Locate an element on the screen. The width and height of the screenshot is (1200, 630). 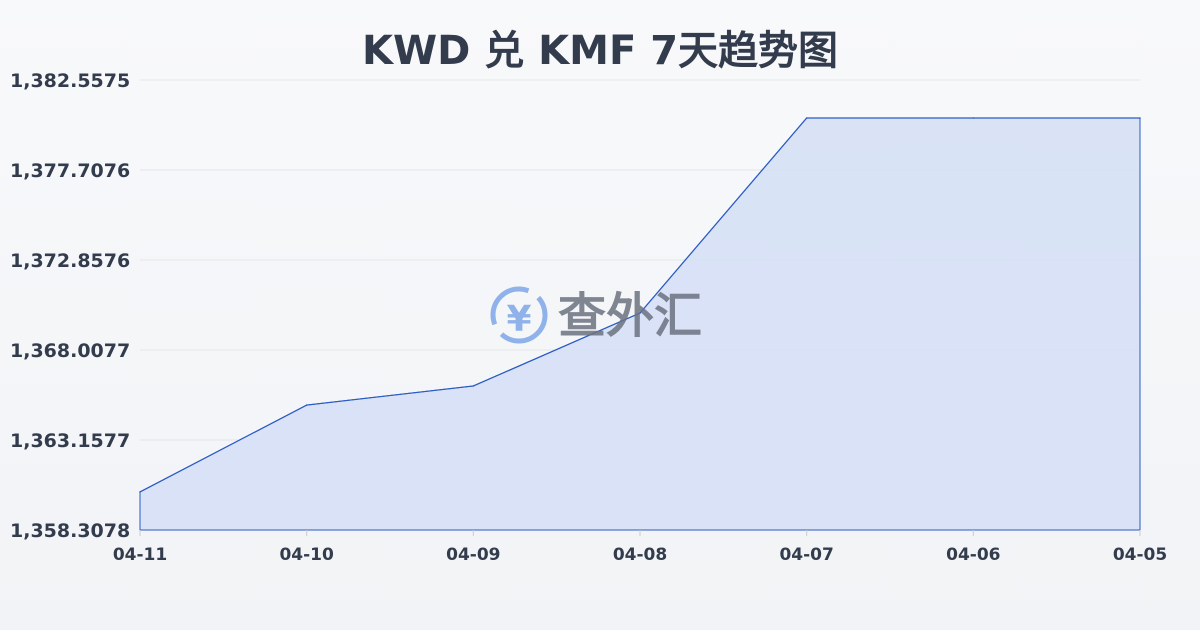
y-tick-label: 1,363.1577 is located at coordinates (70, 441).